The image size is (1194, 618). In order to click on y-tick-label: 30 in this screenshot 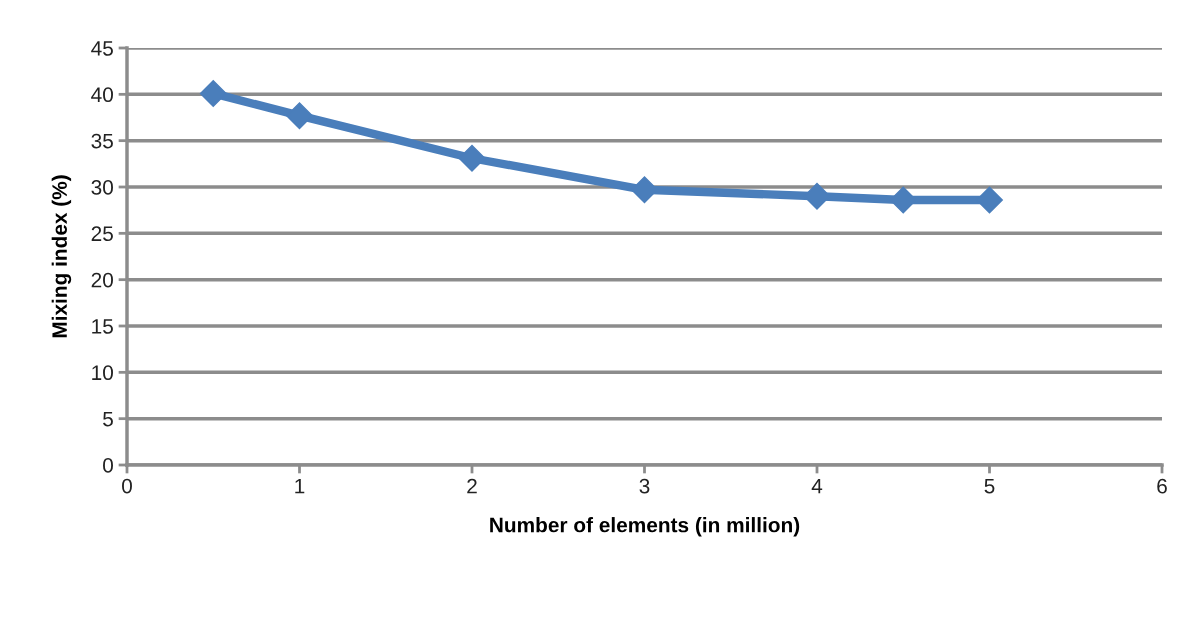, I will do `click(102, 187)`.